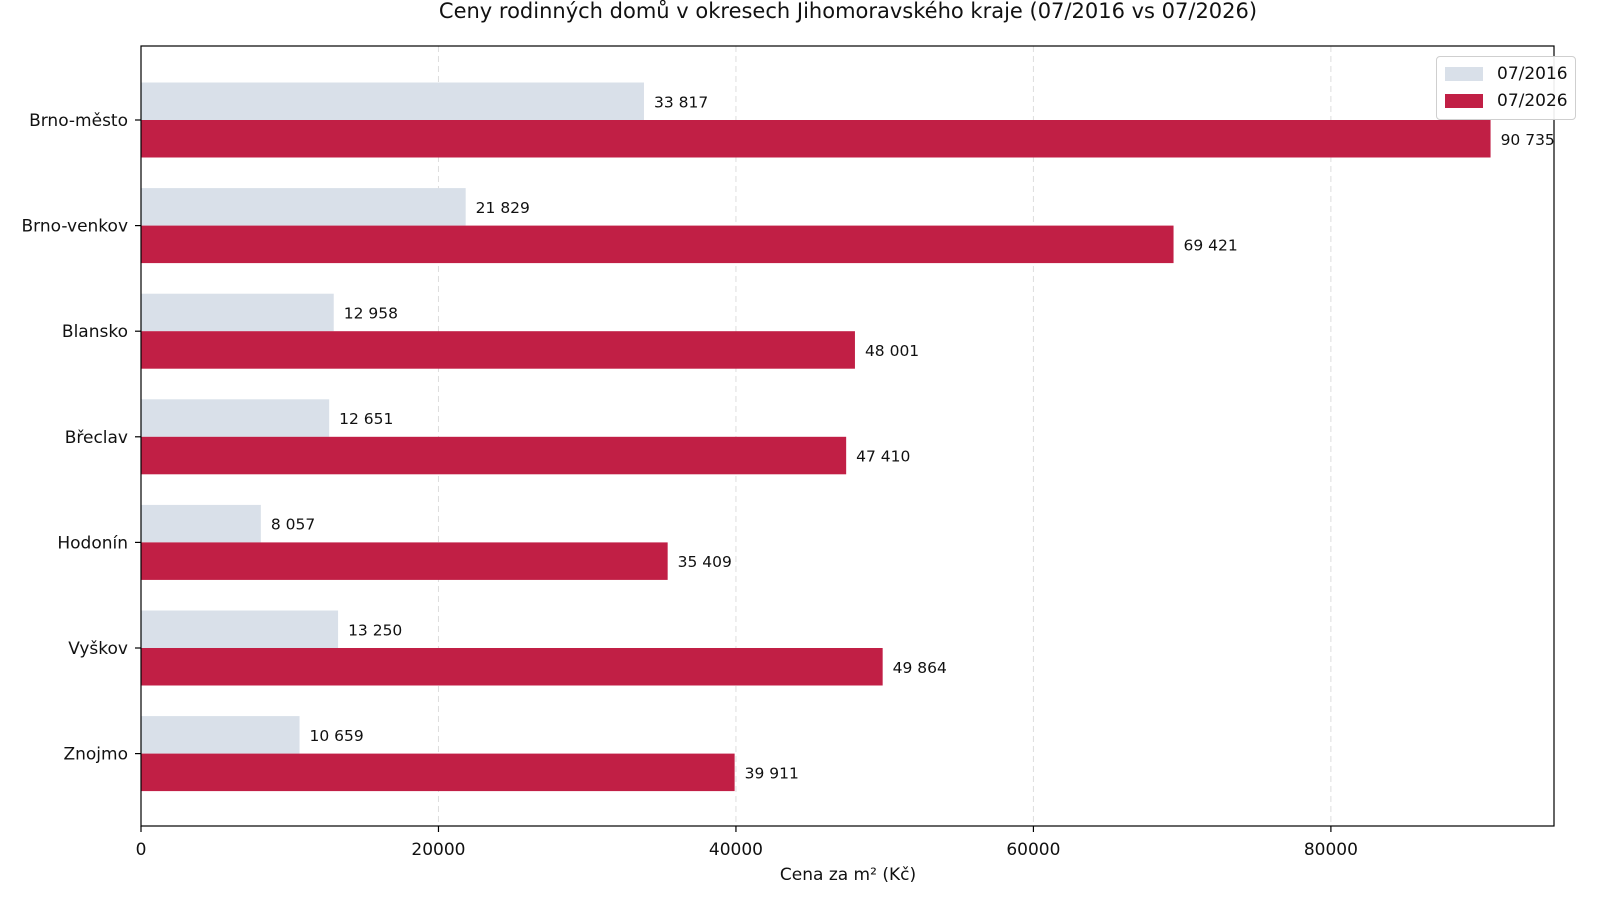 The height and width of the screenshot is (900, 1600). What do you see at coordinates (141, 850) in the screenshot?
I see `x-tick-label: 0` at bounding box center [141, 850].